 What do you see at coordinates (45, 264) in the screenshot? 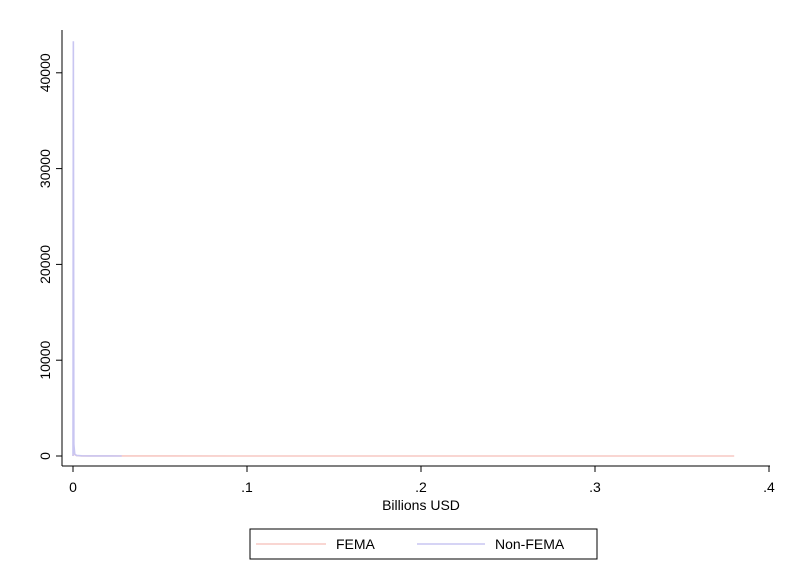
I see `y-tick-label: 20000` at bounding box center [45, 264].